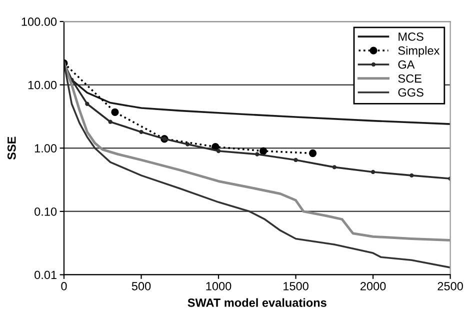  Describe the element at coordinates (42, 85) in the screenshot. I see `y-tick-label: 10.00` at that location.